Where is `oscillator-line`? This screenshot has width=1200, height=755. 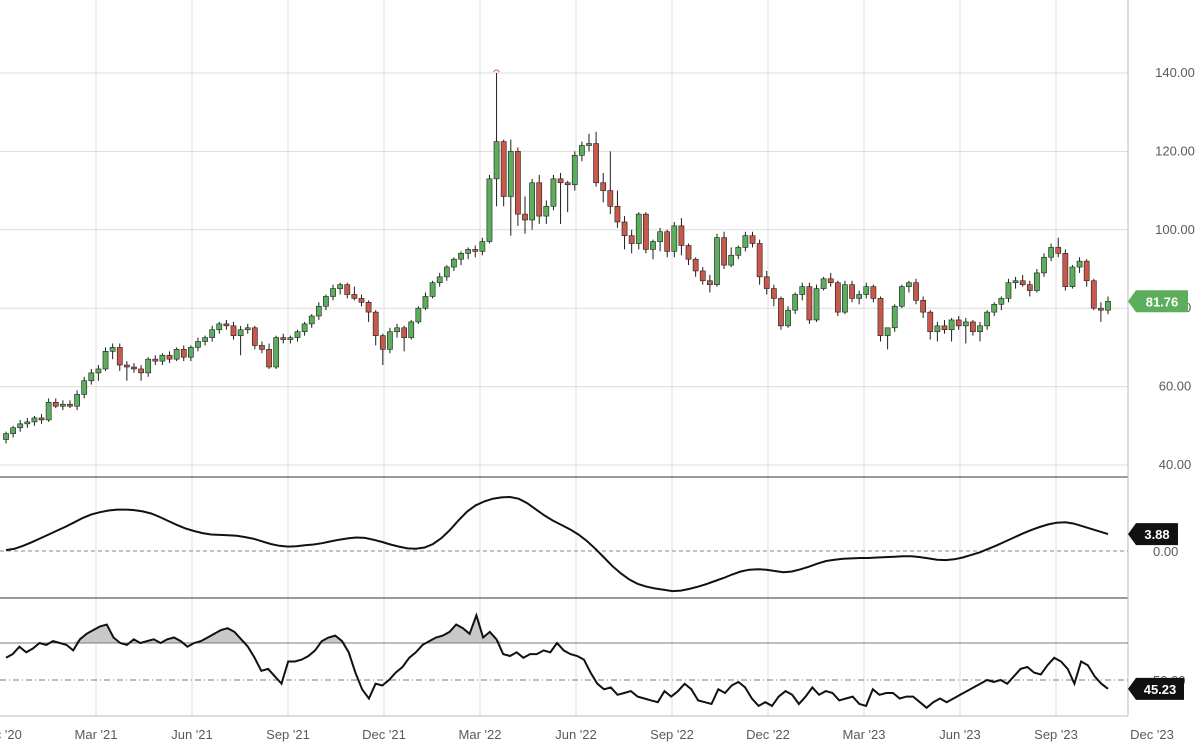 oscillator-line is located at coordinates (557, 544).